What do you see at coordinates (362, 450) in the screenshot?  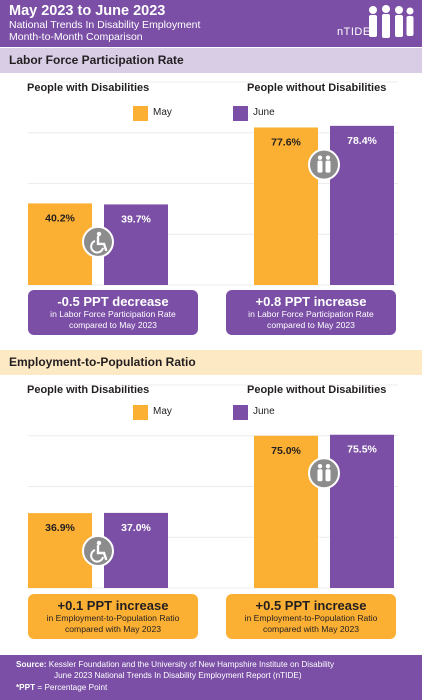 I see `data-label-june: 75.5%` at bounding box center [362, 450].